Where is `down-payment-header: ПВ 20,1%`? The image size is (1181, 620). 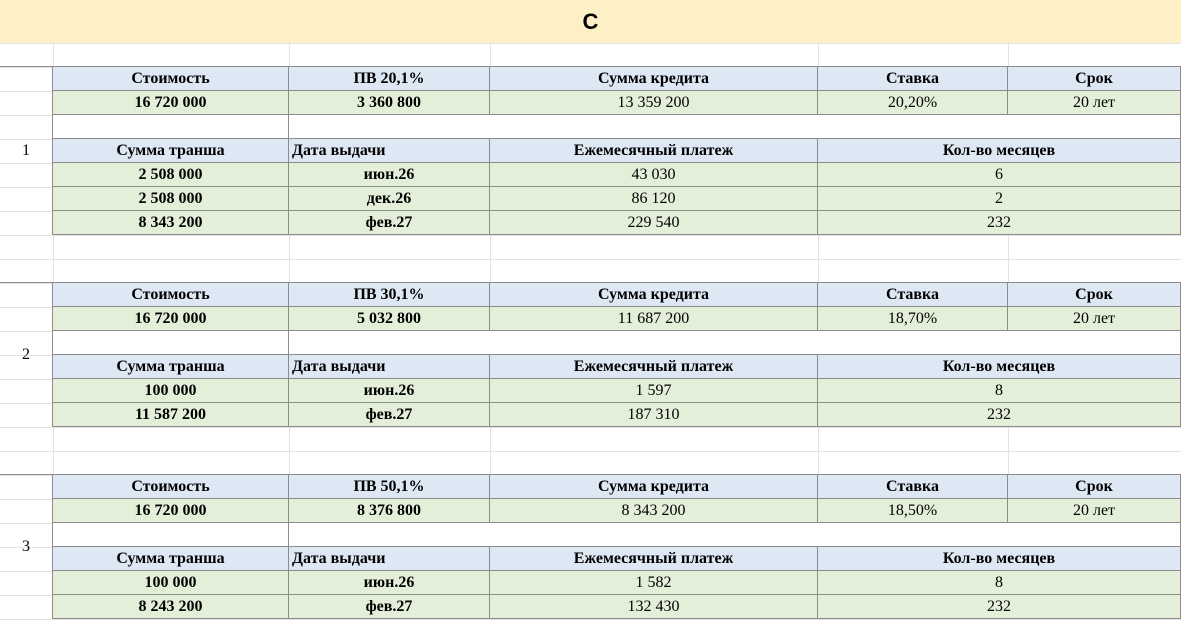
down-payment-header: ПВ 20,1% is located at coordinates (389, 79).